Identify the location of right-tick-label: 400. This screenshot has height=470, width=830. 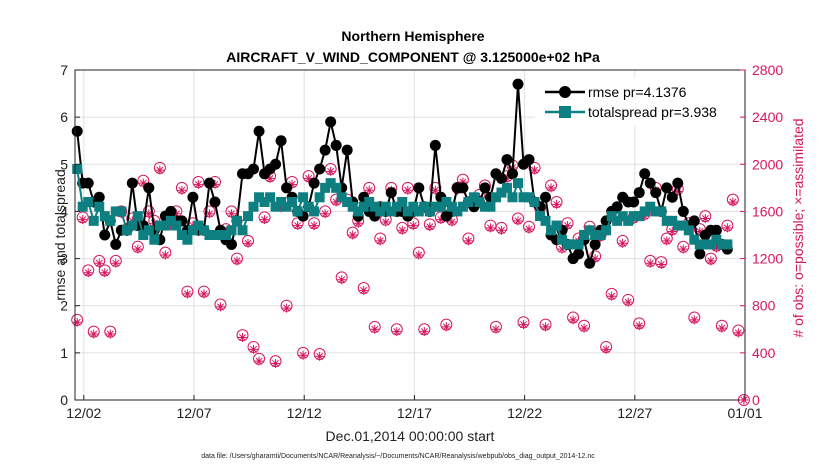
(764, 353).